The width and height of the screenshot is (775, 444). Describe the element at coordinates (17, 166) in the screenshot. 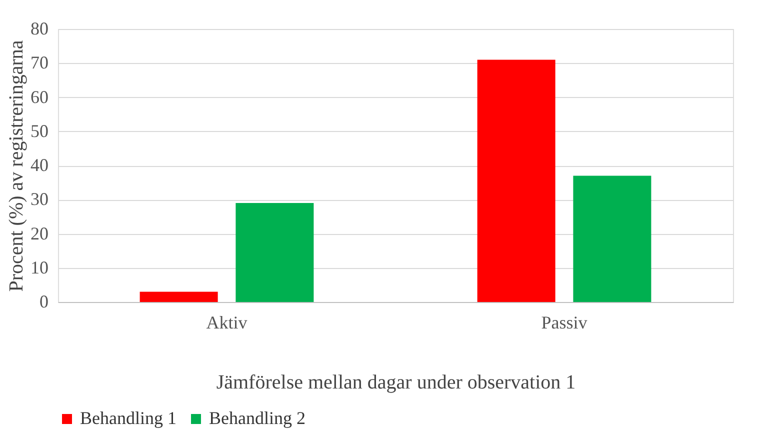

I see `y-axis-title: Procent (%) av registreringarna` at that location.